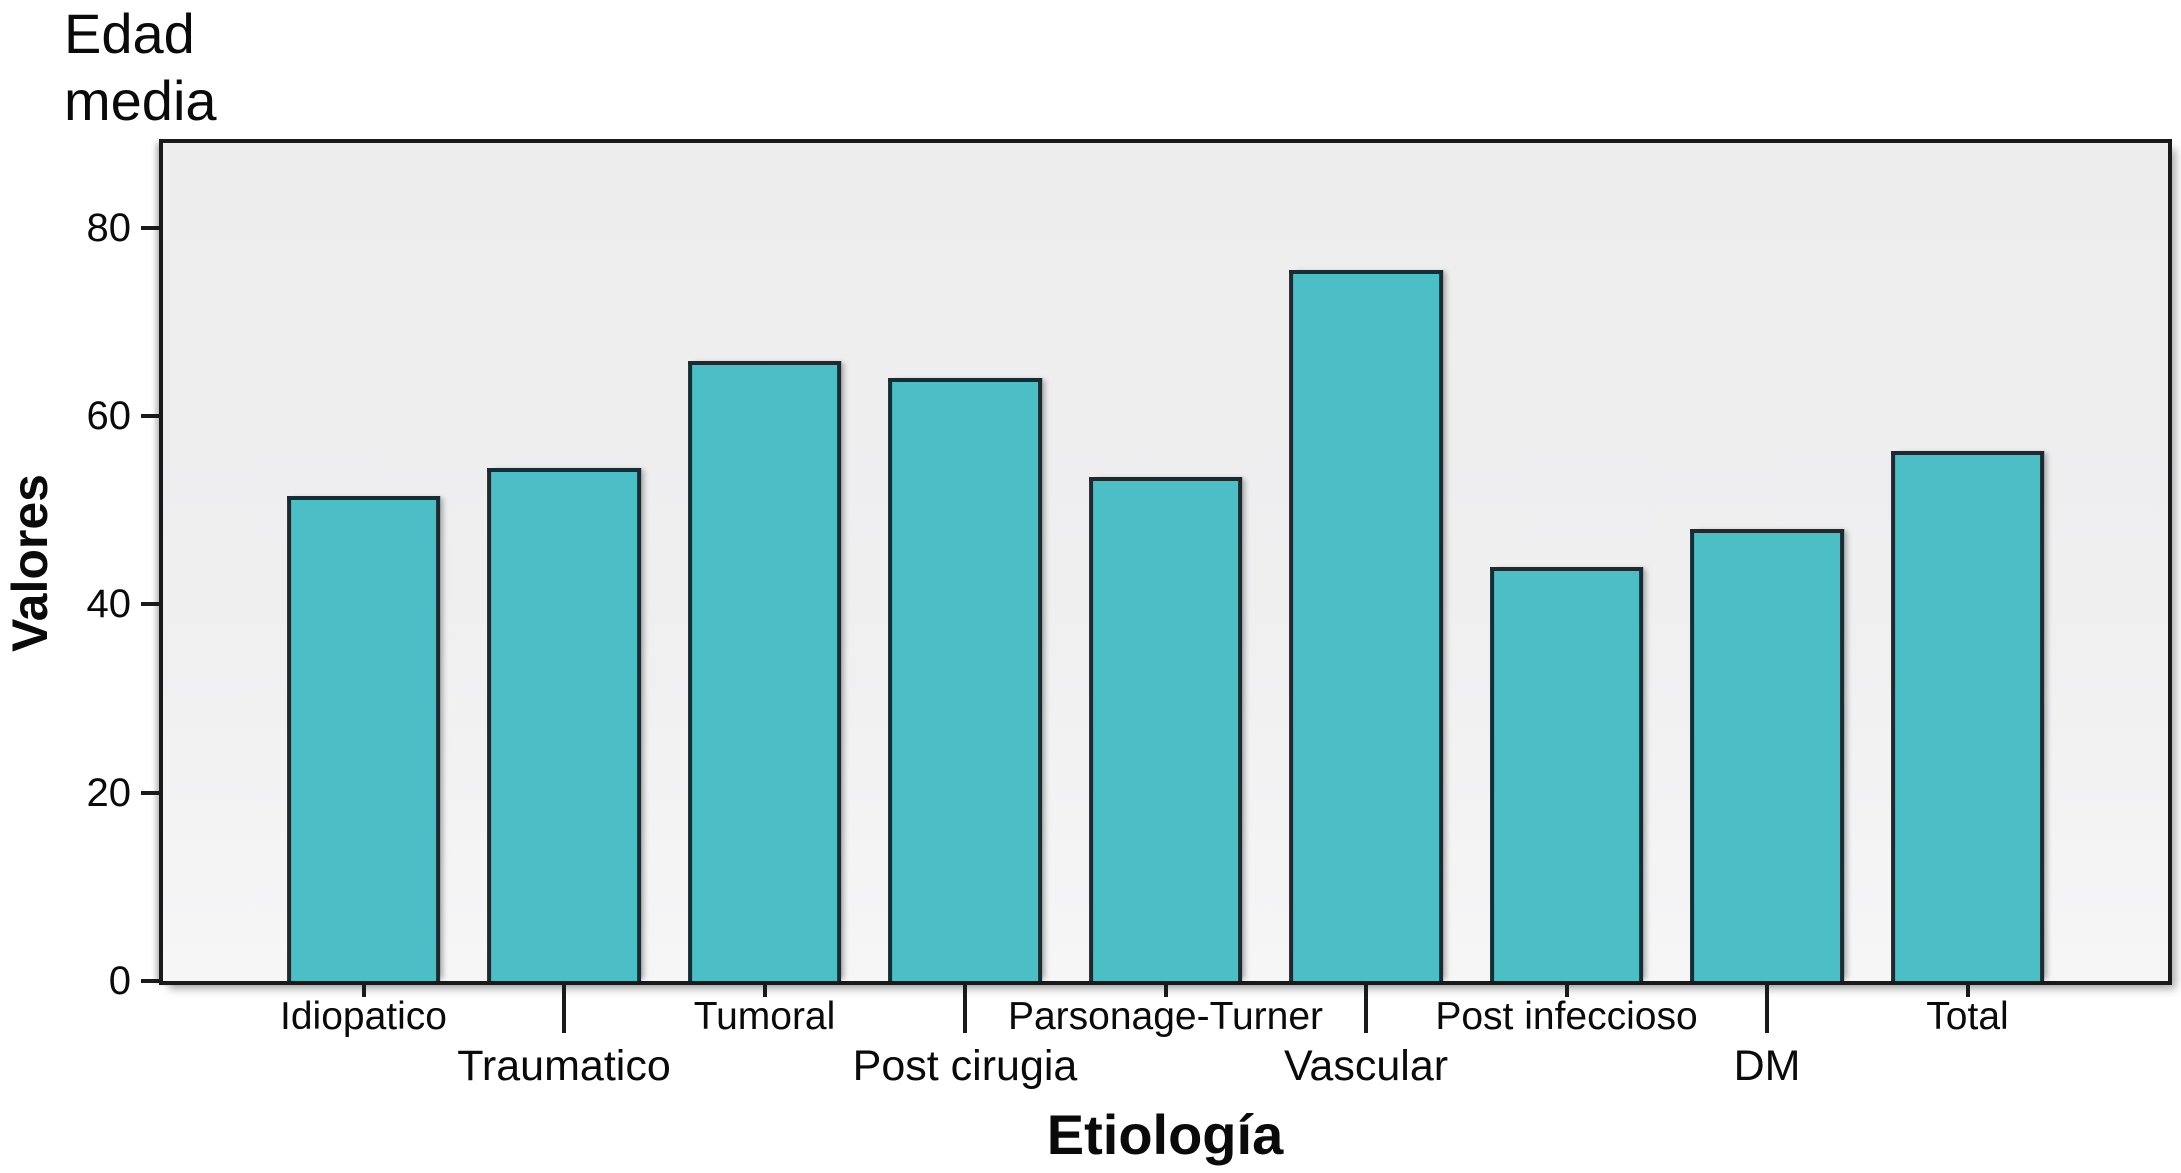 Image resolution: width=2181 pixels, height=1173 pixels. Describe the element at coordinates (564, 1066) in the screenshot. I see `x-category-label: Traumatico` at that location.